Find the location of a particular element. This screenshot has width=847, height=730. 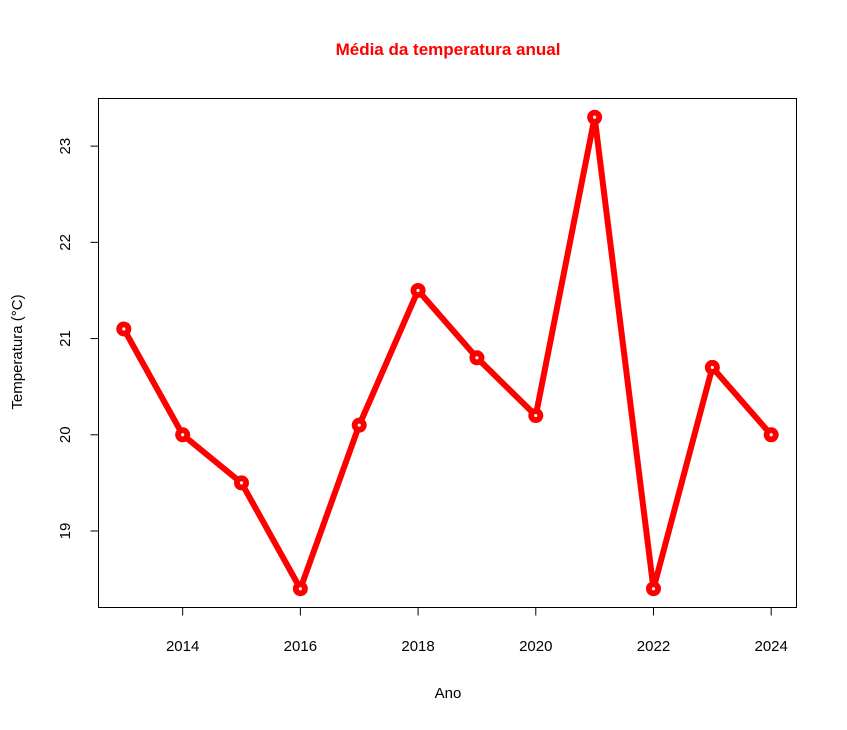

x-tick-label: 2014 is located at coordinates (182, 646).